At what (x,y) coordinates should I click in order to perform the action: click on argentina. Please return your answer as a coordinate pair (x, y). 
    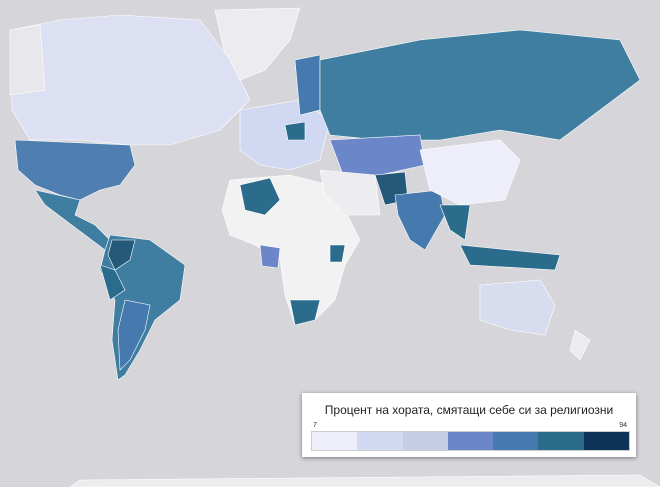
    Looking at the image, I should click on (134, 335).